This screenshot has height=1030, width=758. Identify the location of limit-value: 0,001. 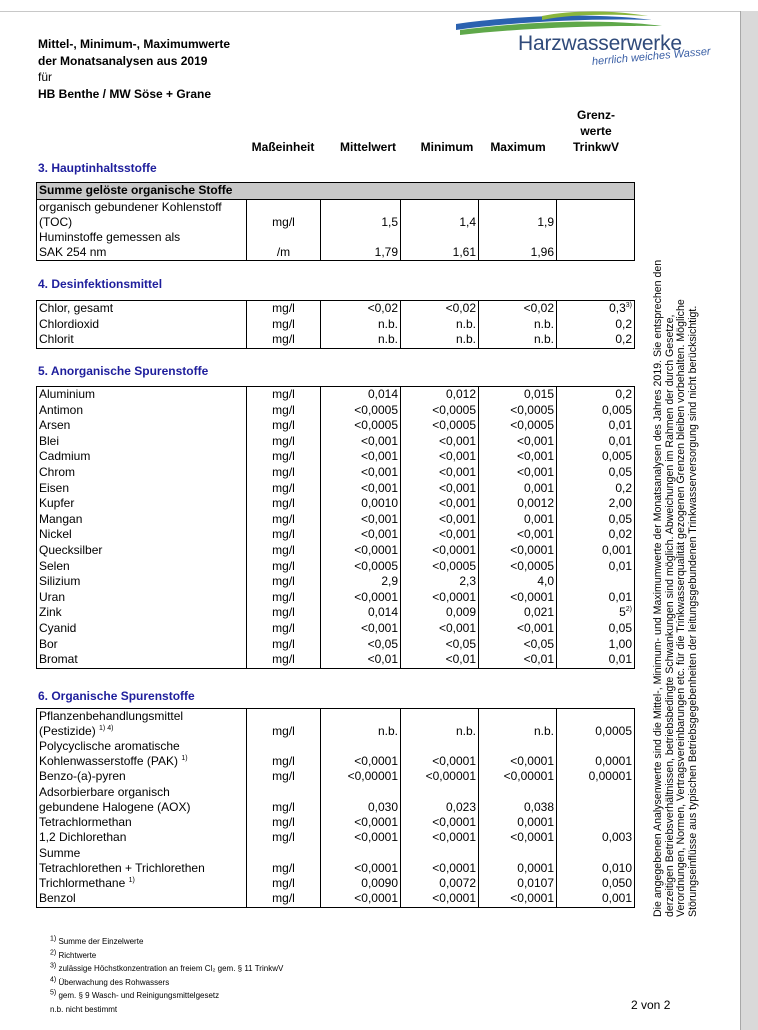
(616, 898).